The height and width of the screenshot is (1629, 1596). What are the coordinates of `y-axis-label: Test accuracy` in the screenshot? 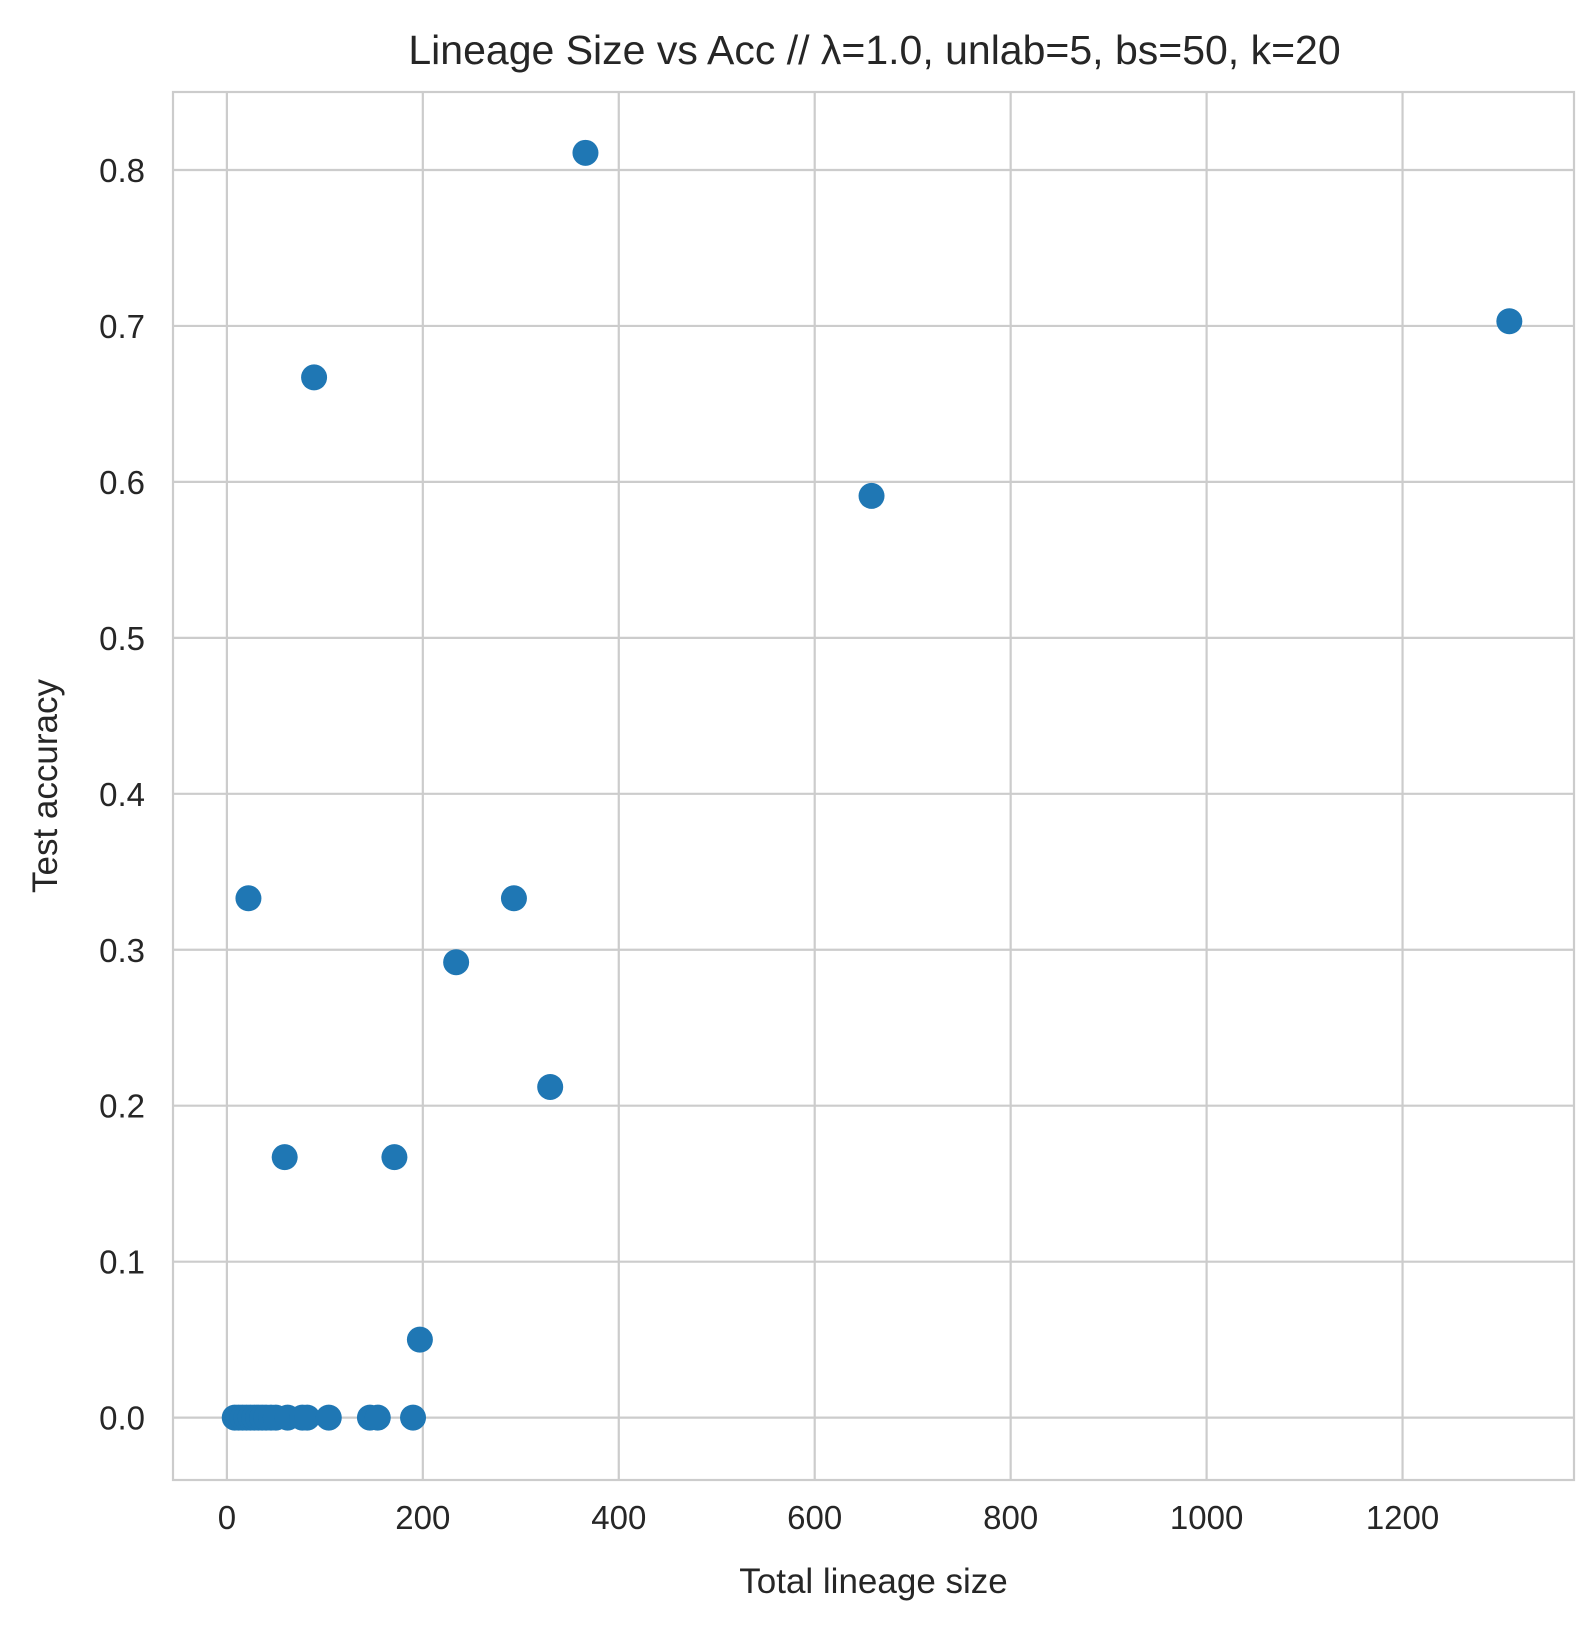 It's located at (45, 786).